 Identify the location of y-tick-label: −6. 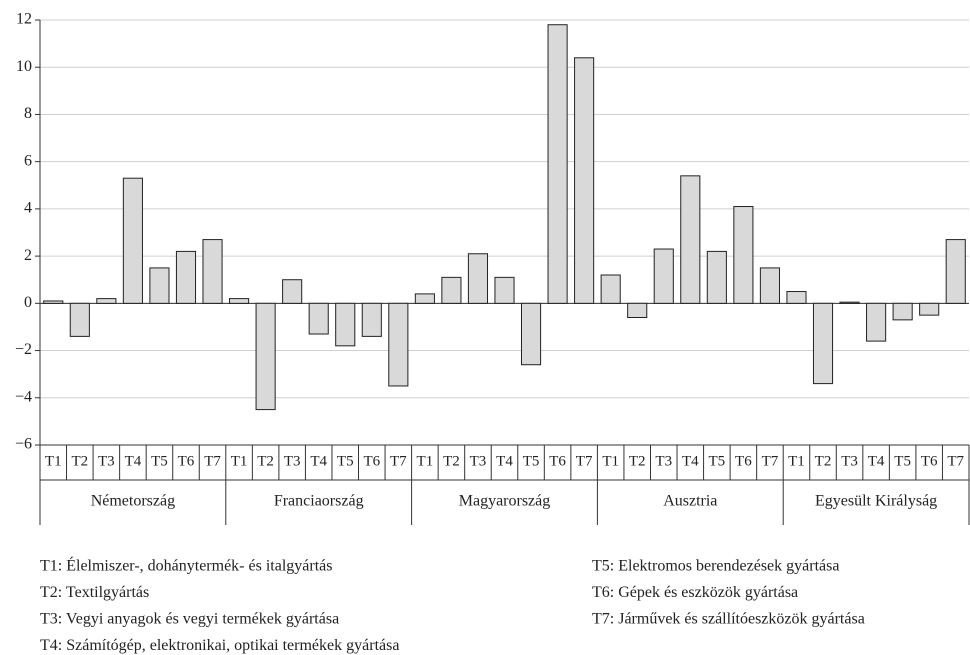
(23, 444).